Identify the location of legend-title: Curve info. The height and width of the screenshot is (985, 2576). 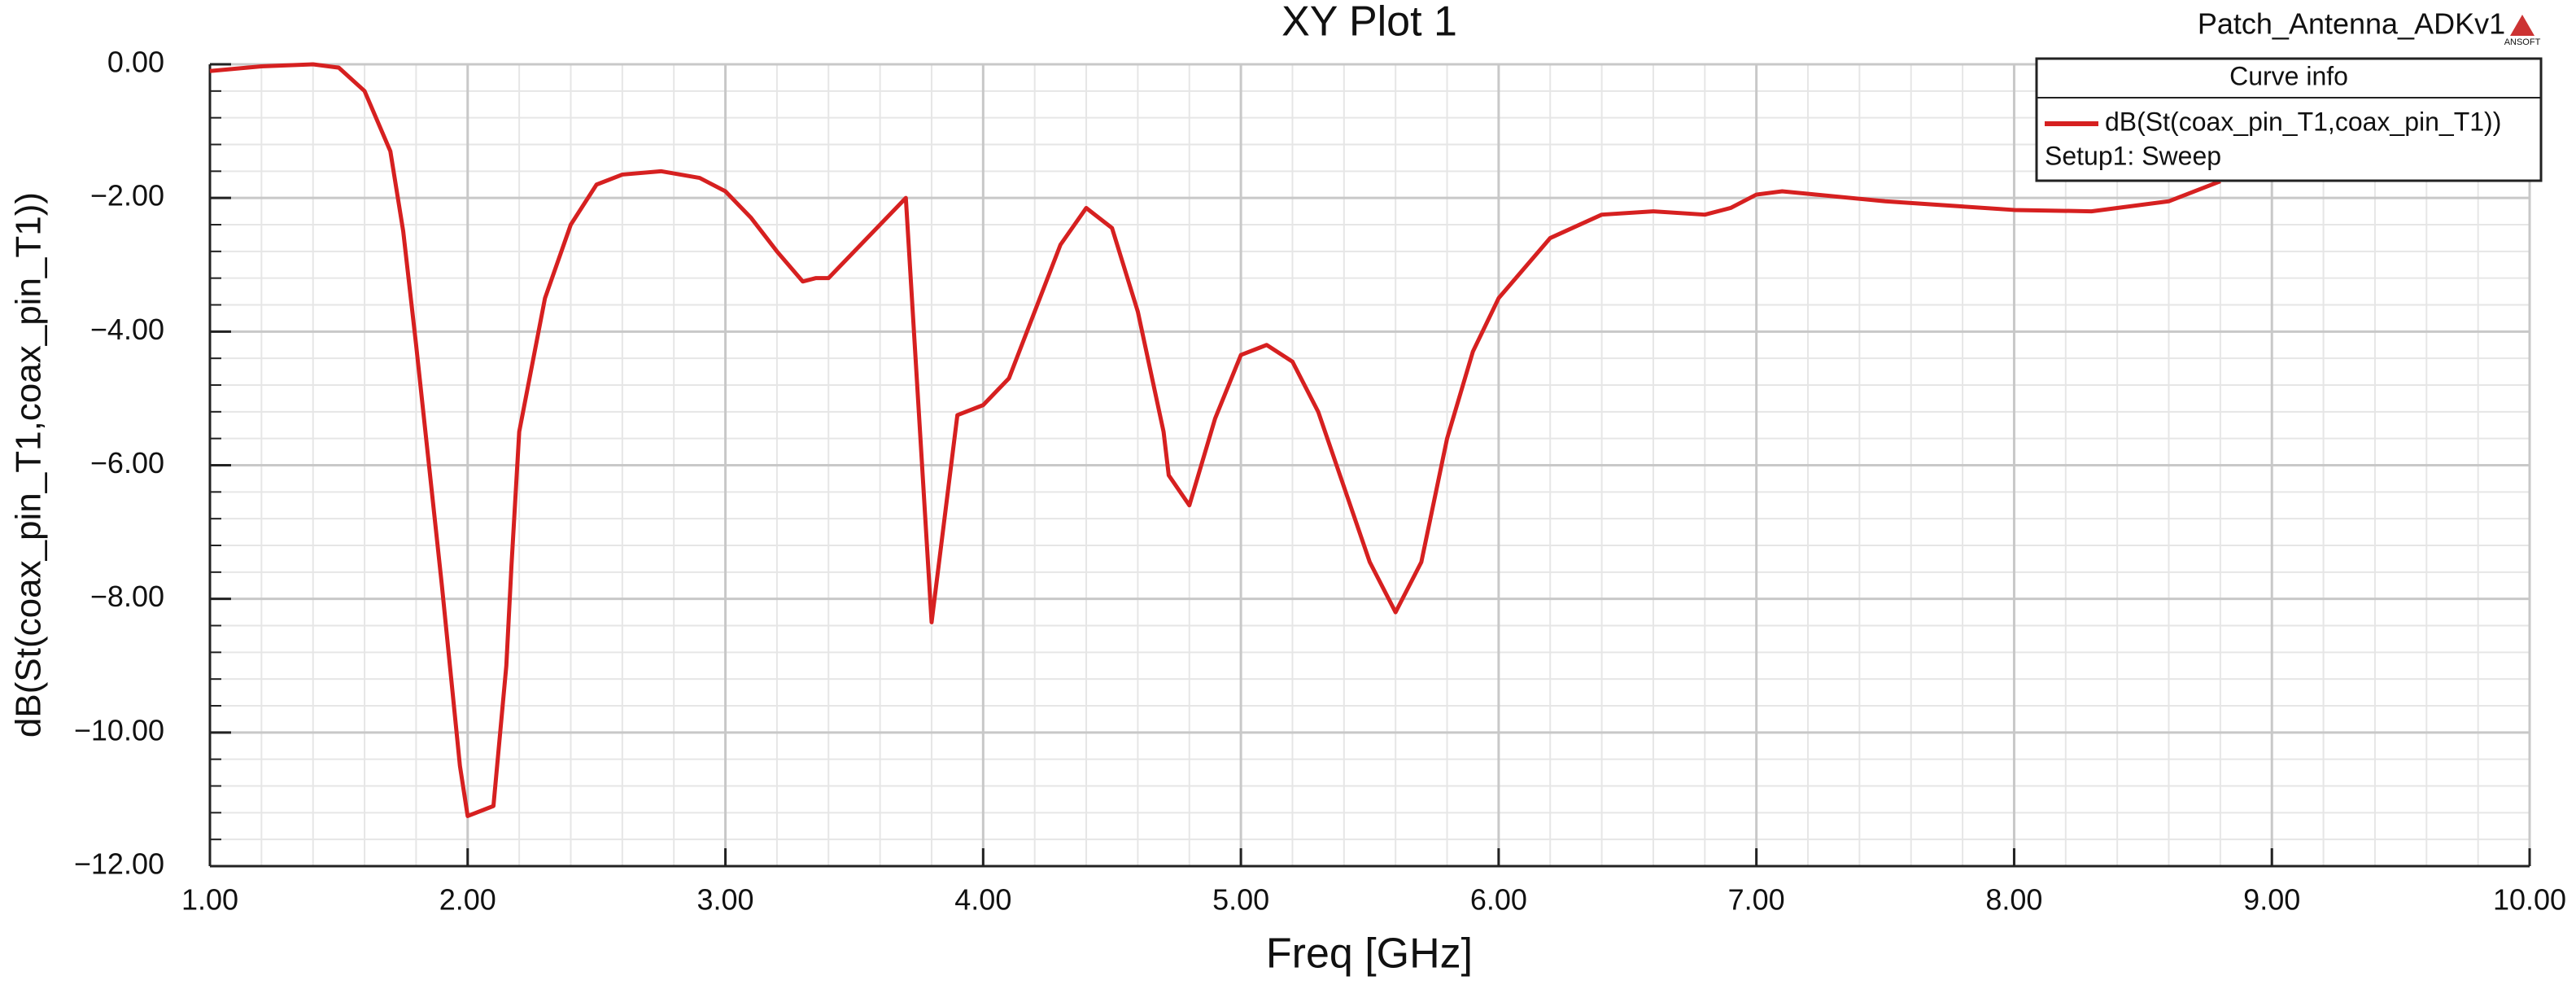
(2288, 75).